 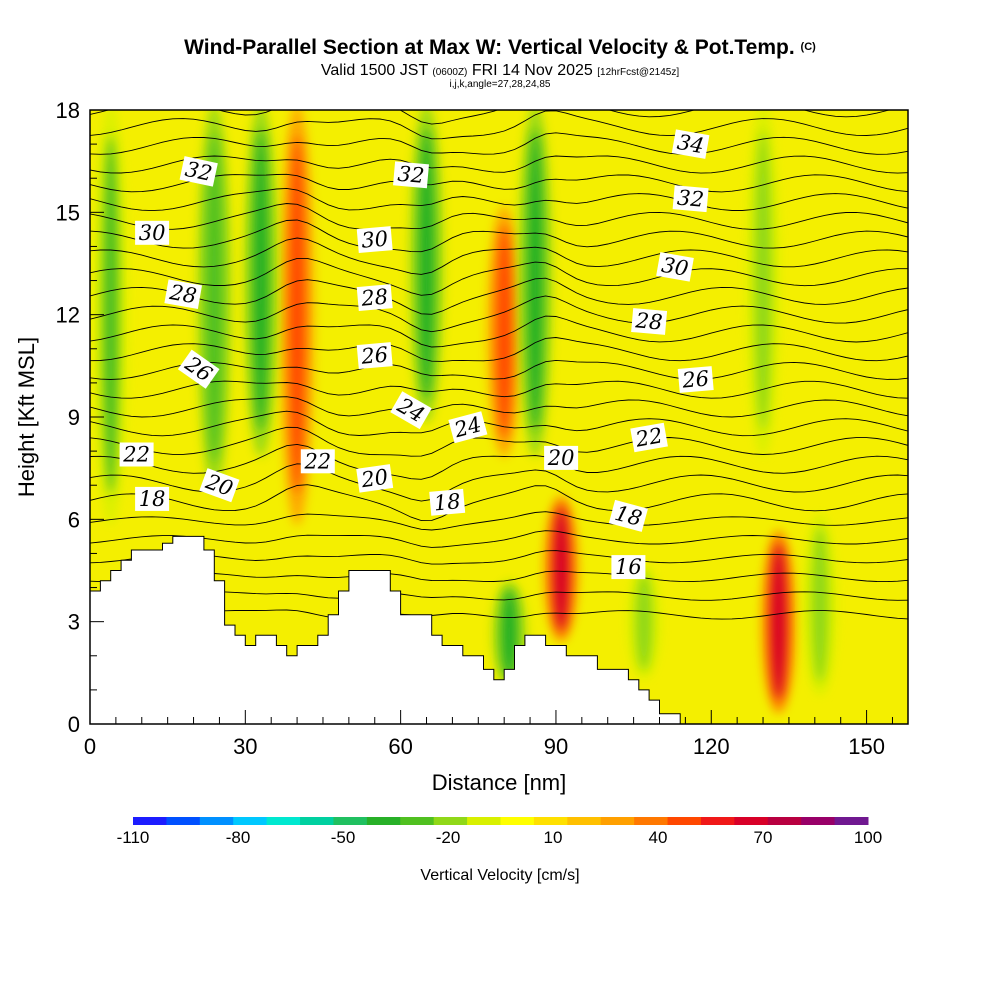 I want to click on contour-label: 16, so click(x=628, y=567).